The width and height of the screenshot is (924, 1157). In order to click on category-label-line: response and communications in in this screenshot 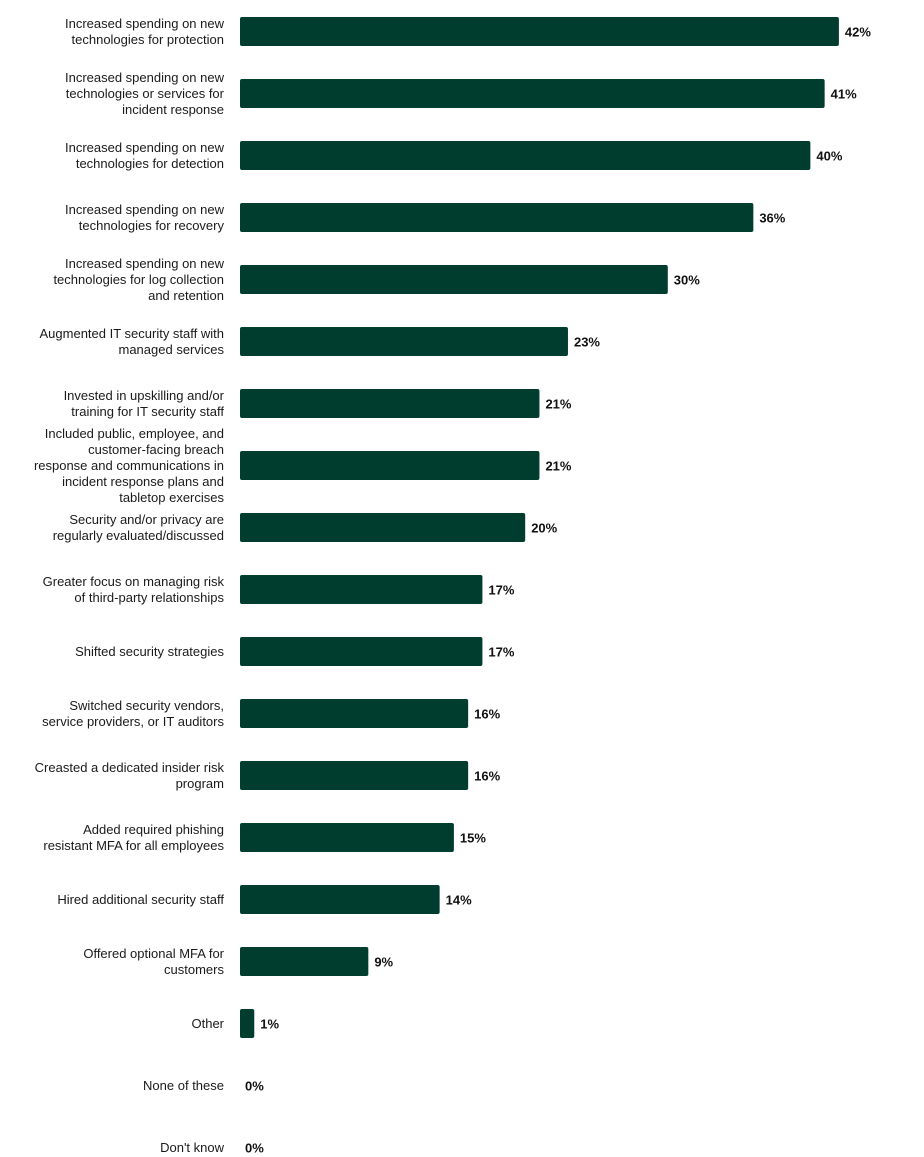, I will do `click(129, 465)`.